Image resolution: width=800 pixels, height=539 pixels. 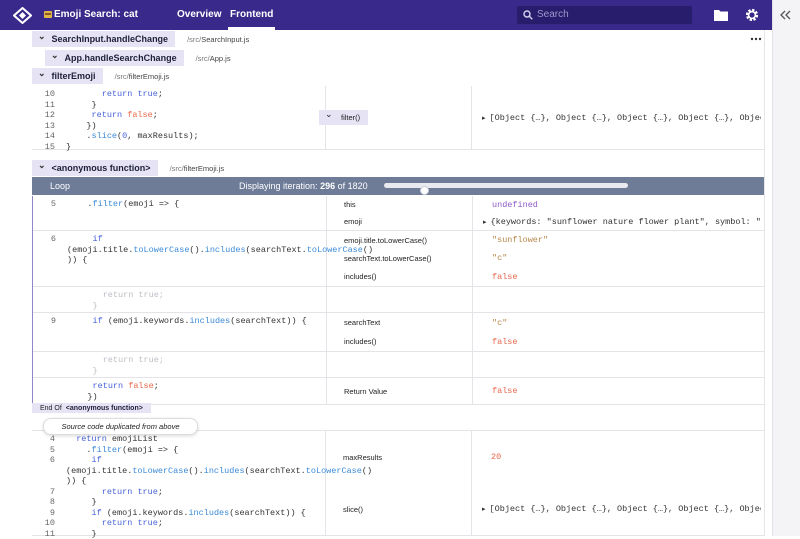 I want to click on code-token: (emoji.title., so click(x=100, y=250).